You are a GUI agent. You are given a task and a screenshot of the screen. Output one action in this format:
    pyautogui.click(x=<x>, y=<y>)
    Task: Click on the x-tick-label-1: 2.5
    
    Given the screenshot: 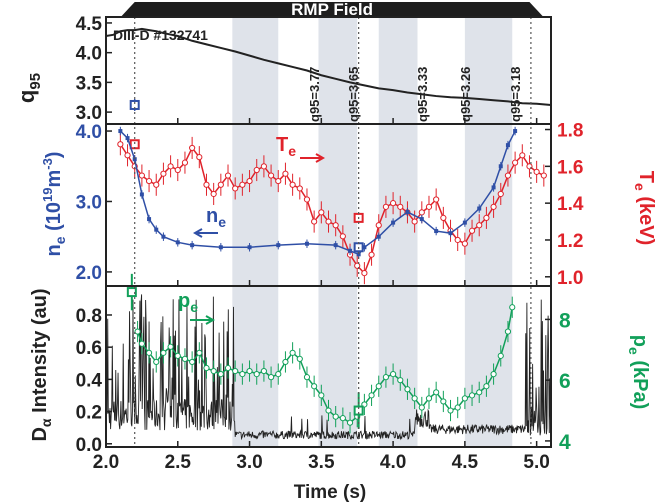 What is the action you would take?
    pyautogui.click(x=178, y=462)
    